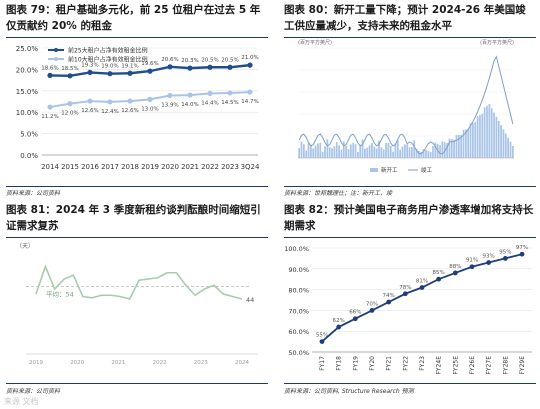  I want to click on y-axis-unit-left: (百万平方英尺), so click(315, 42).